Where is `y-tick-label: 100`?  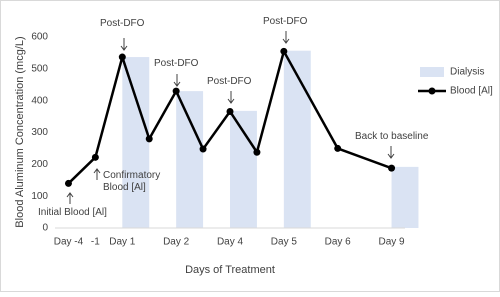 y-tick-label: 100 is located at coordinates (39, 196).